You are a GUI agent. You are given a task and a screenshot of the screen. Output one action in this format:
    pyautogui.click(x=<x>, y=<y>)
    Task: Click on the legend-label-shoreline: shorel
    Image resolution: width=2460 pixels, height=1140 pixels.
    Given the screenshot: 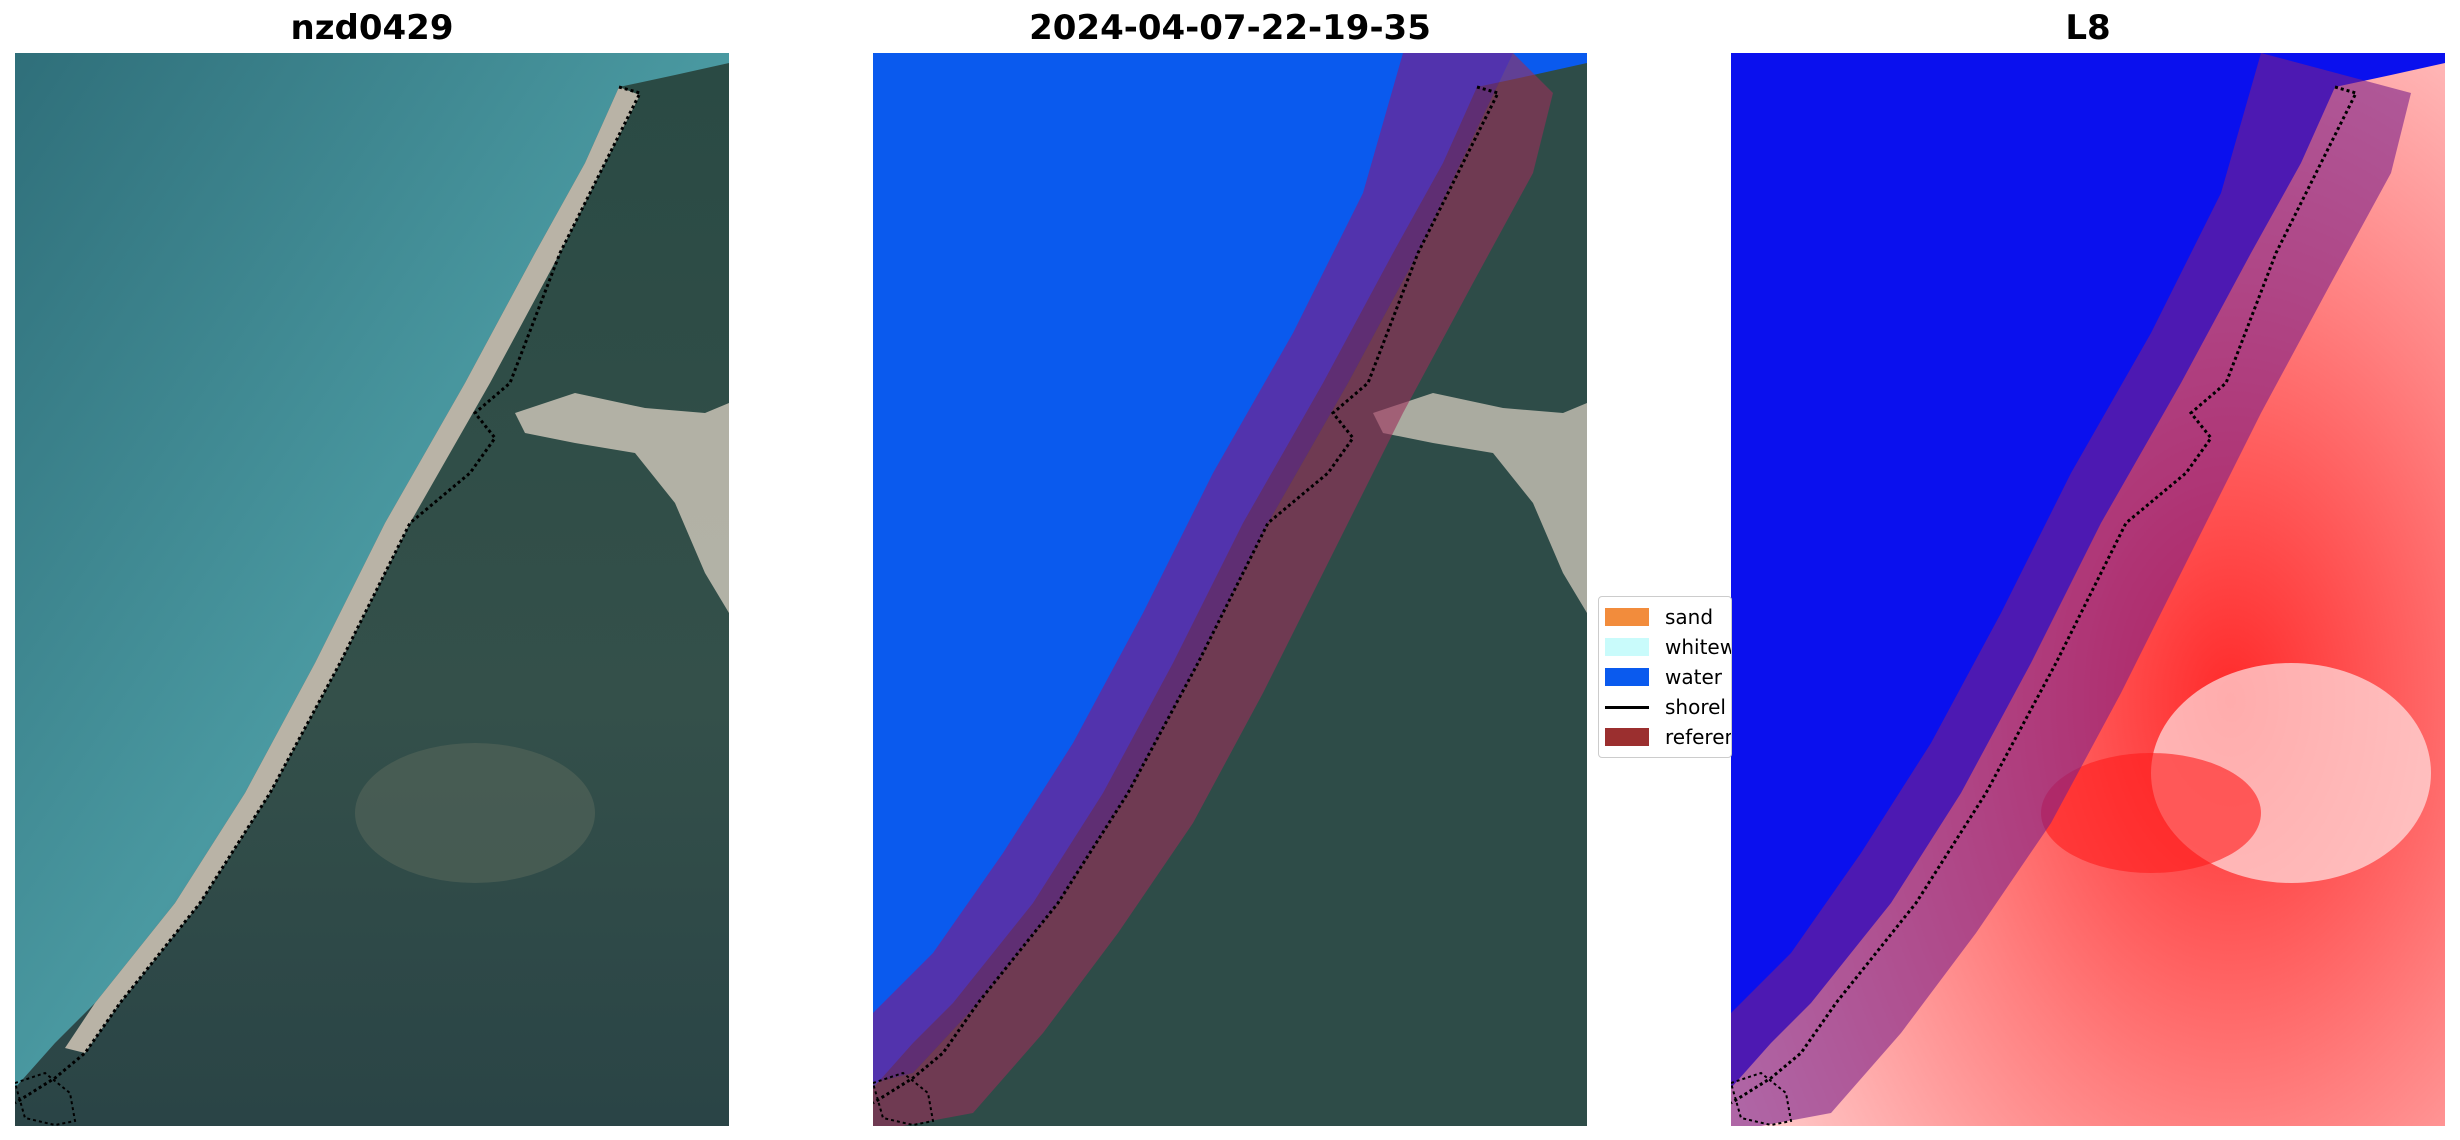 What is the action you would take?
    pyautogui.click(x=1695, y=707)
    